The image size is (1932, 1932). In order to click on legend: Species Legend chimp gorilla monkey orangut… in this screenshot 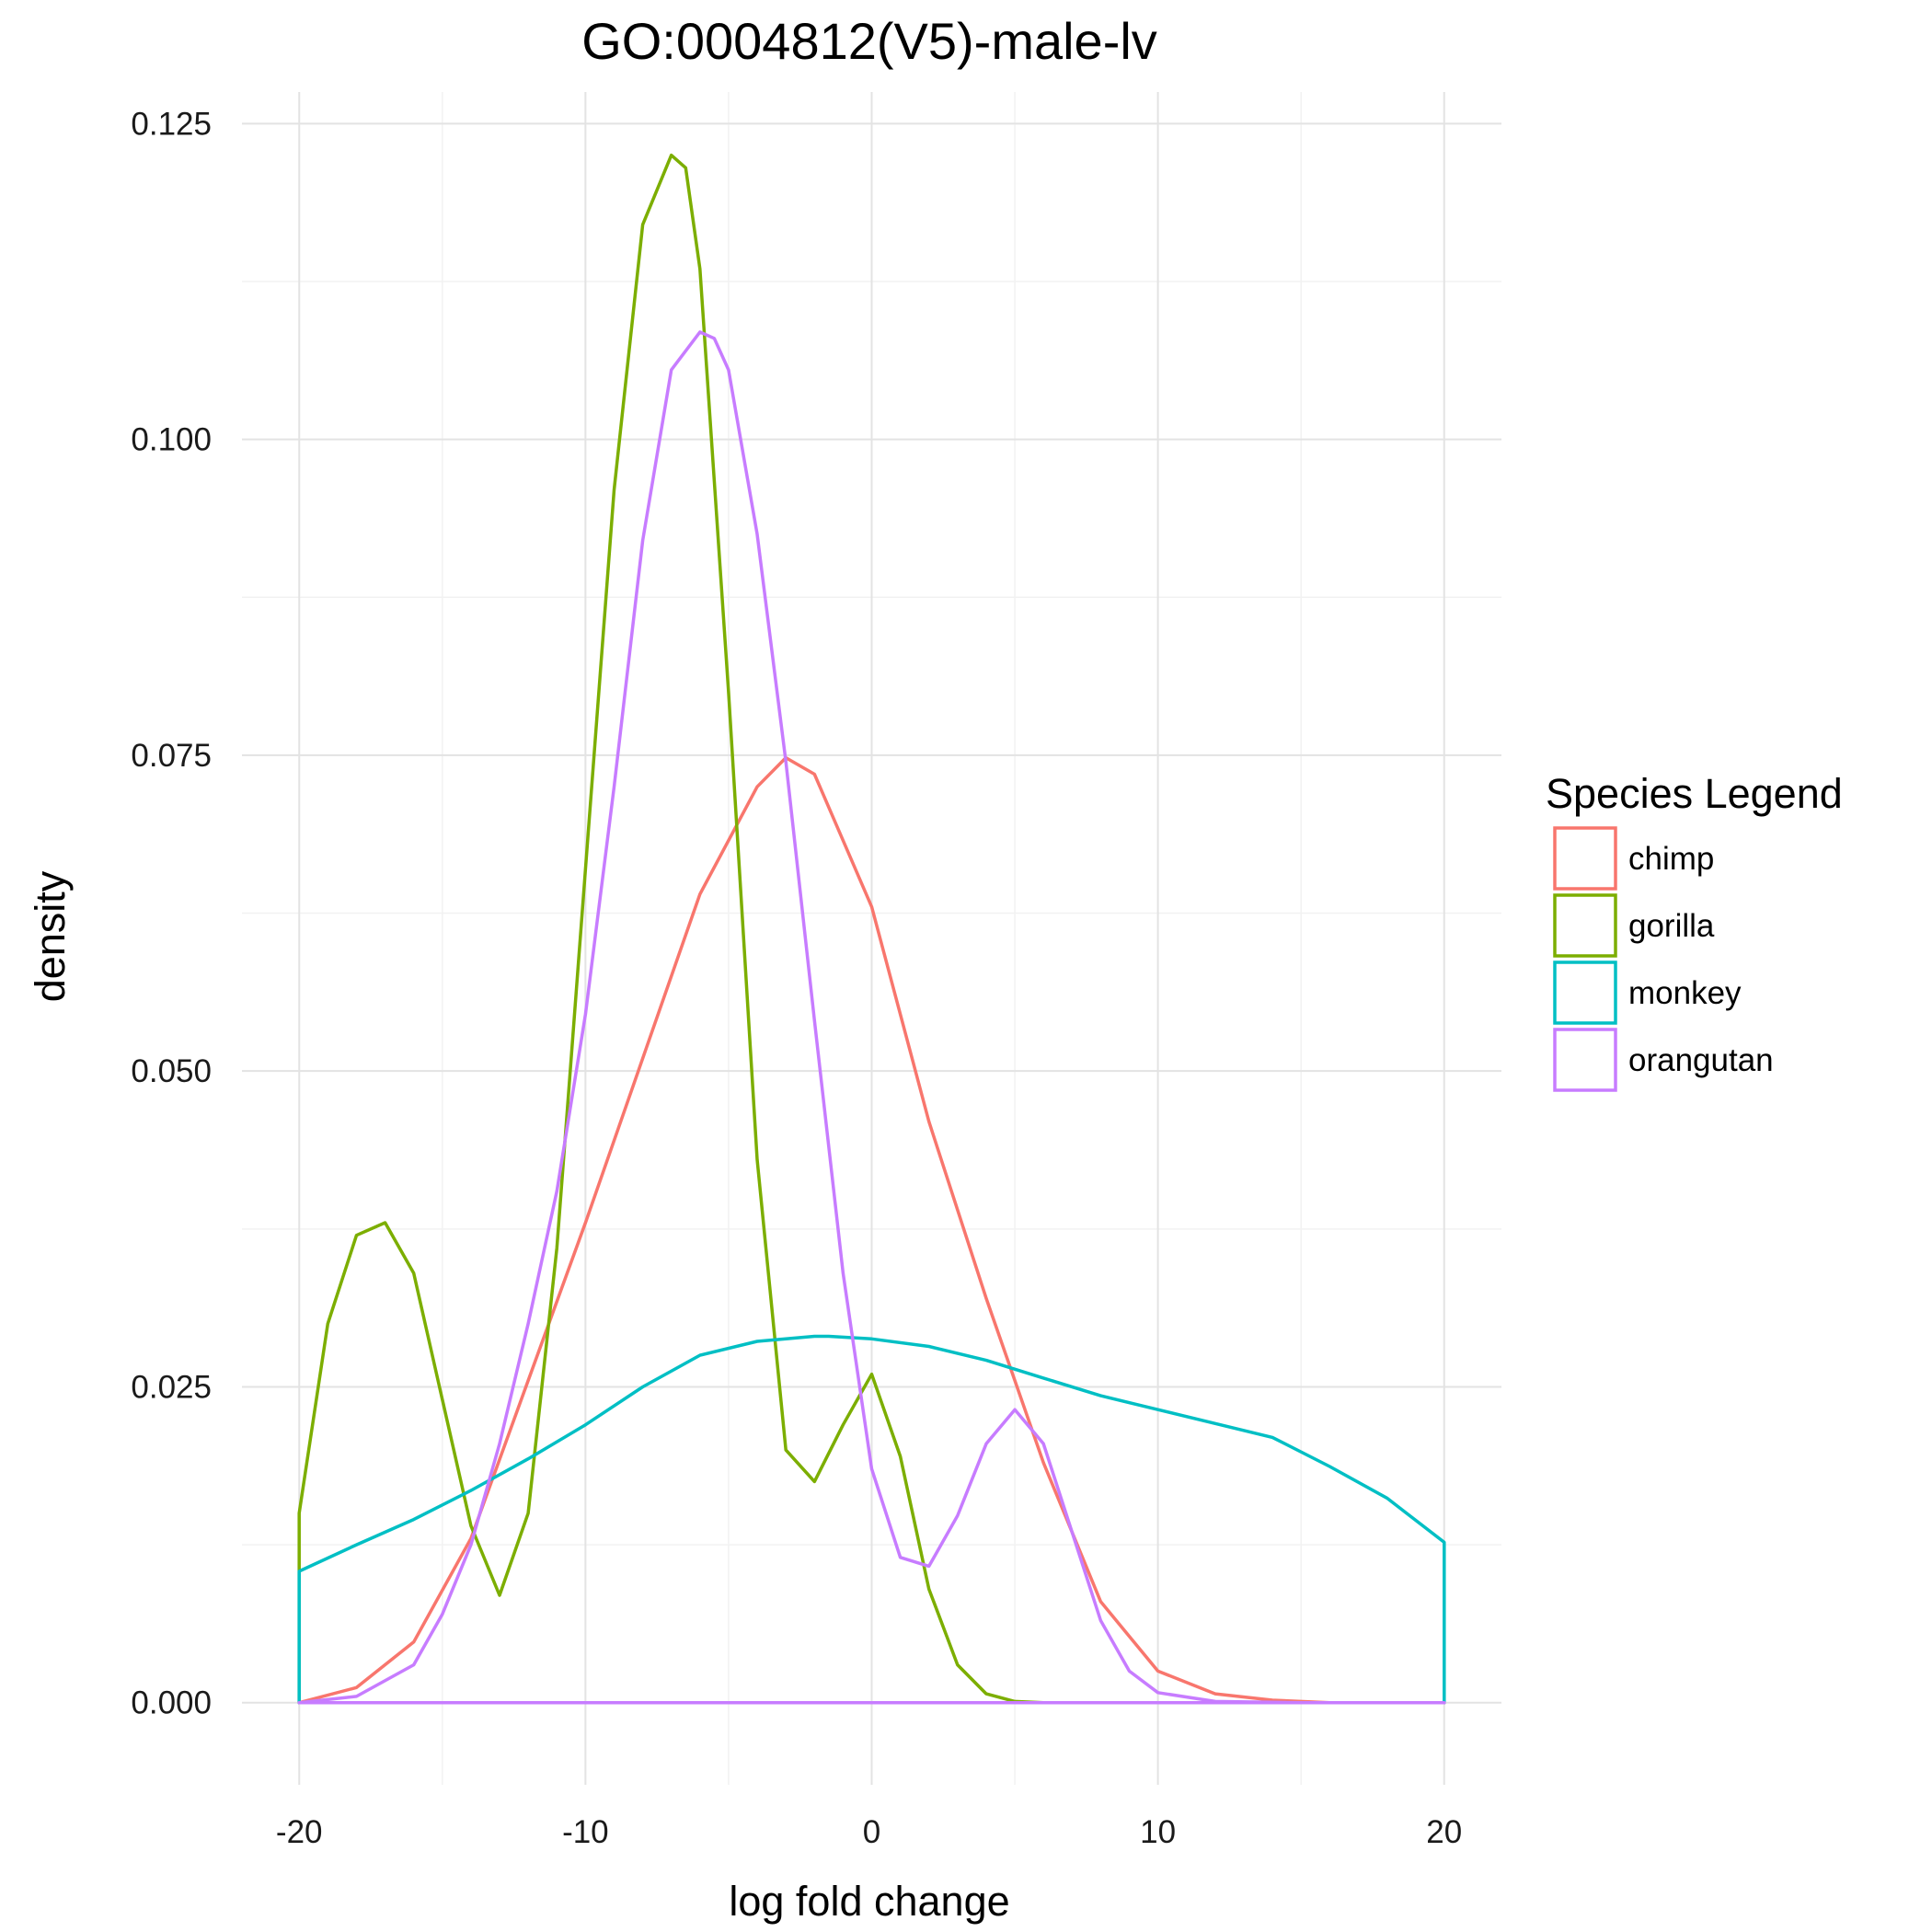, I will do `click(1694, 931)`.